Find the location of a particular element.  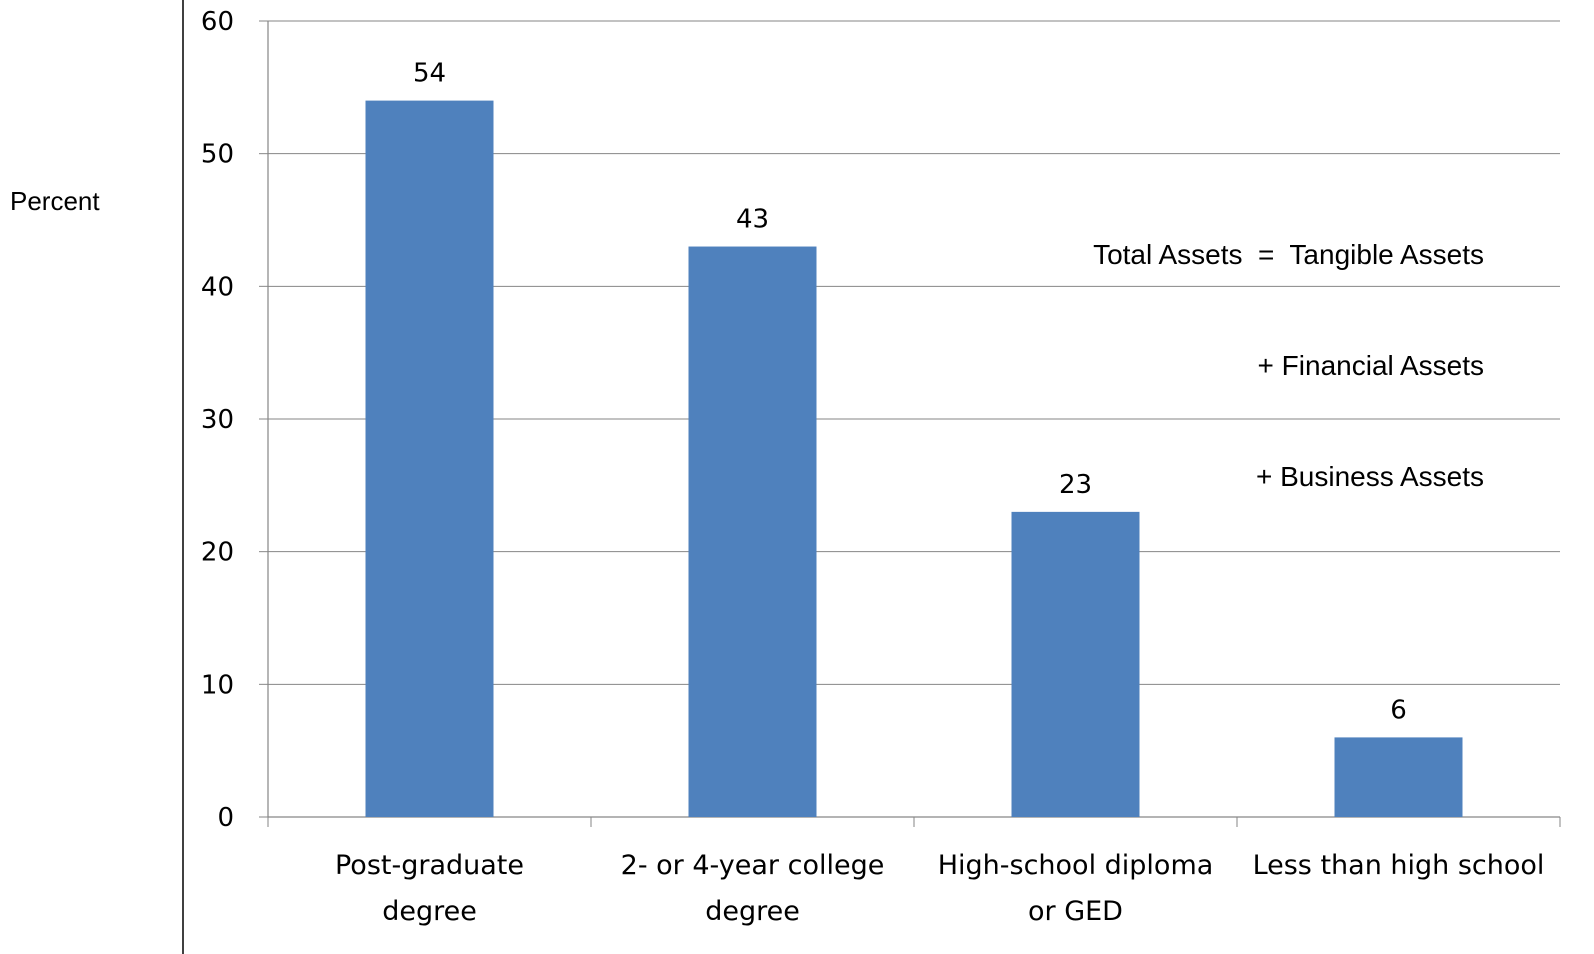

data-label: 23 is located at coordinates (1075, 485).